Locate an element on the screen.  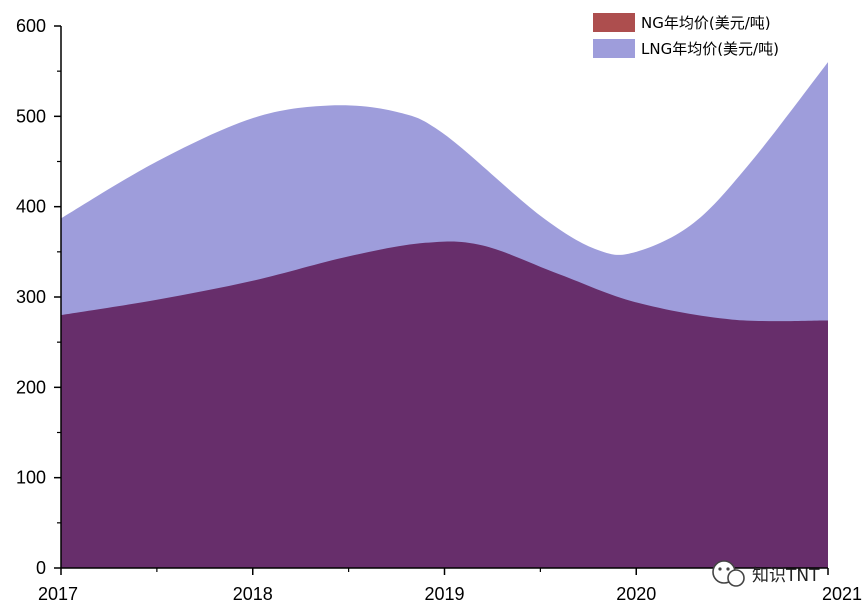
legend: NG年均价(美元/吨) LNG年均价(美元/吨) is located at coordinates (686, 35).